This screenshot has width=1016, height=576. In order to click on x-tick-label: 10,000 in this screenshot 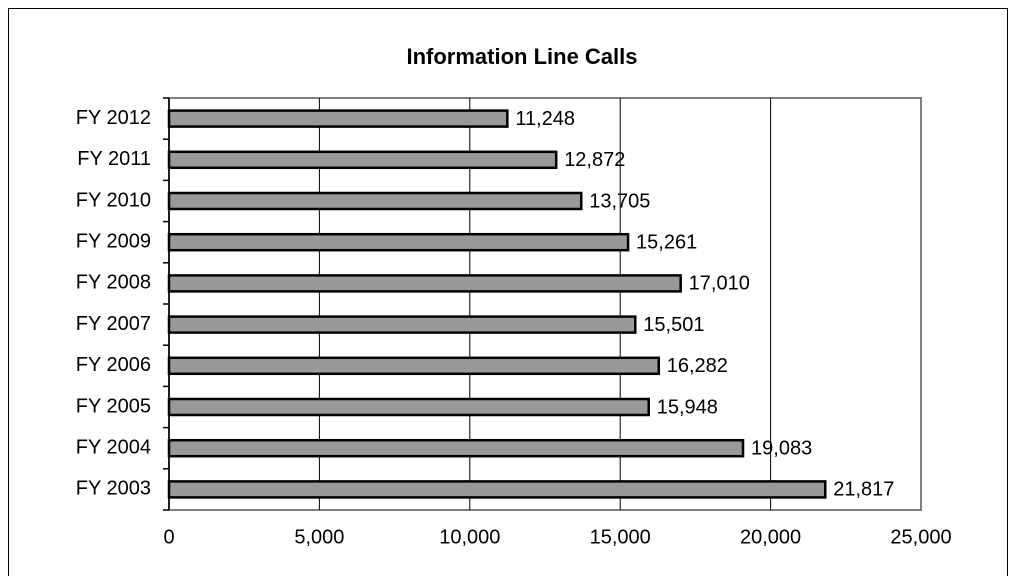, I will do `click(469, 537)`.